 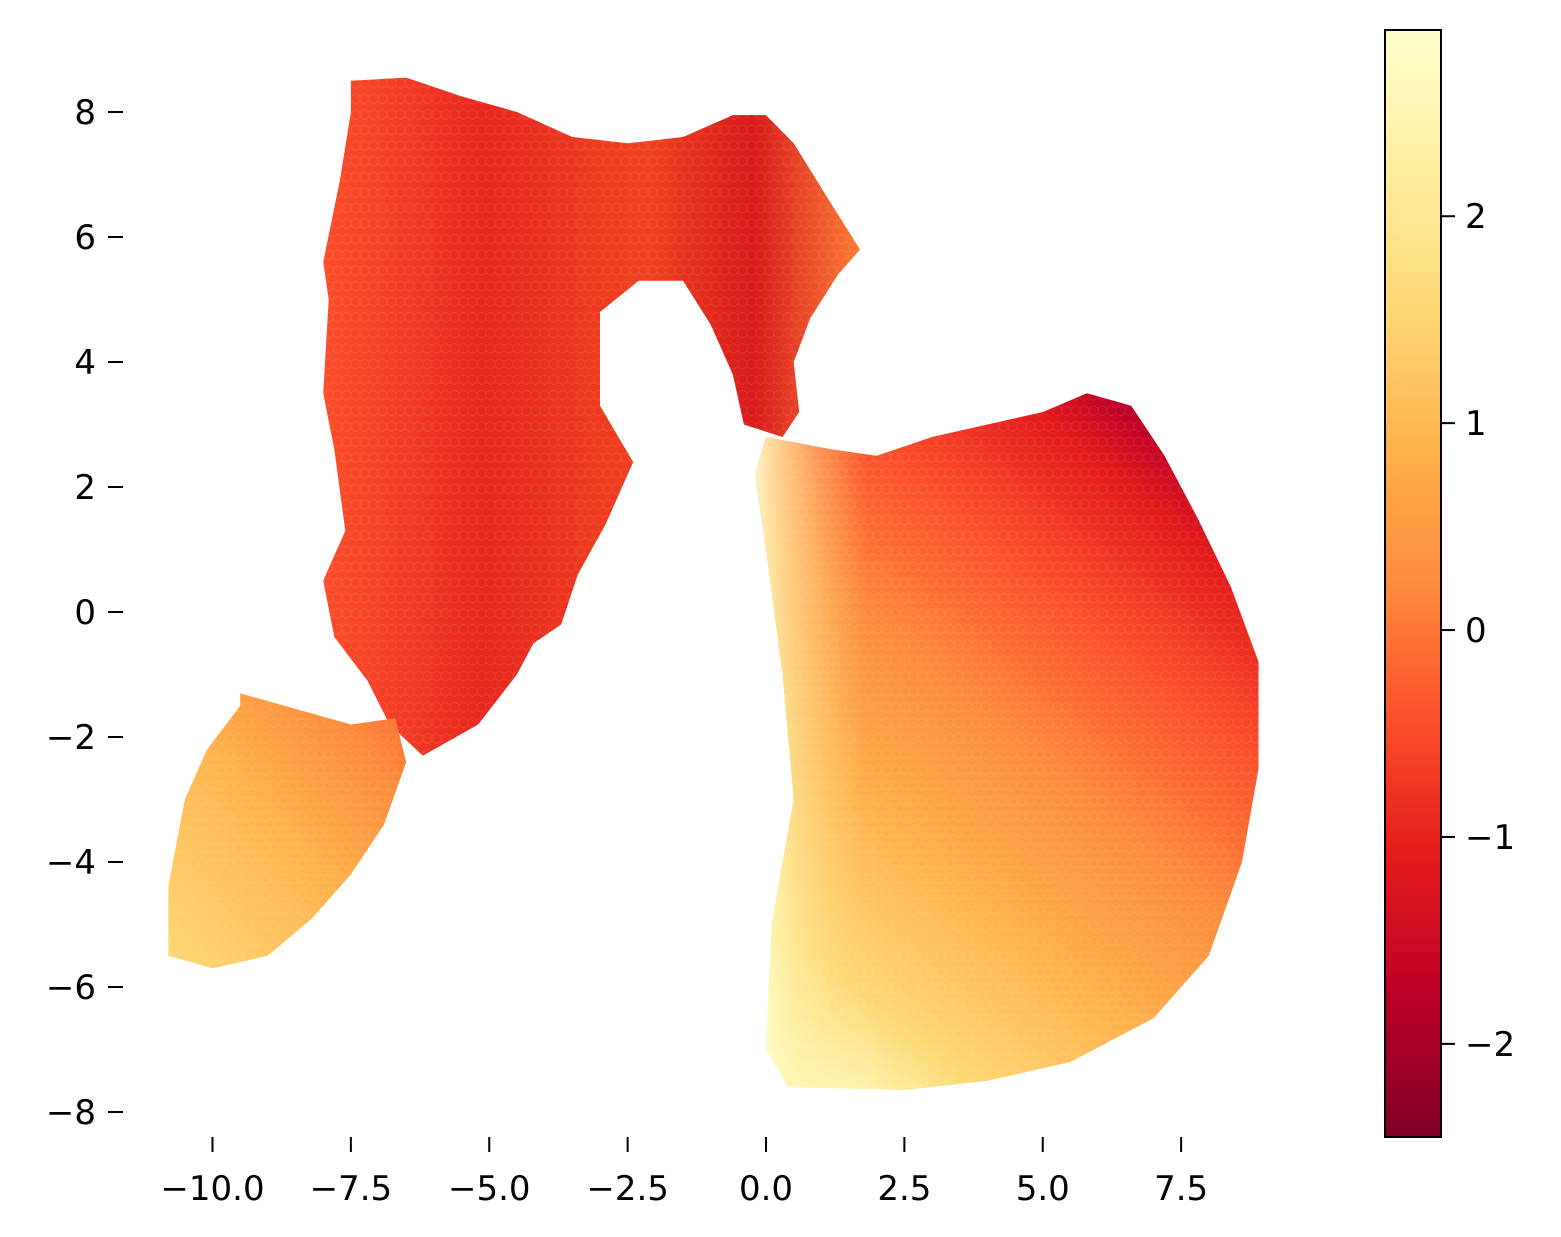 I want to click on colorbar: 2 1 0 −1 −2, so click(x=1449, y=583).